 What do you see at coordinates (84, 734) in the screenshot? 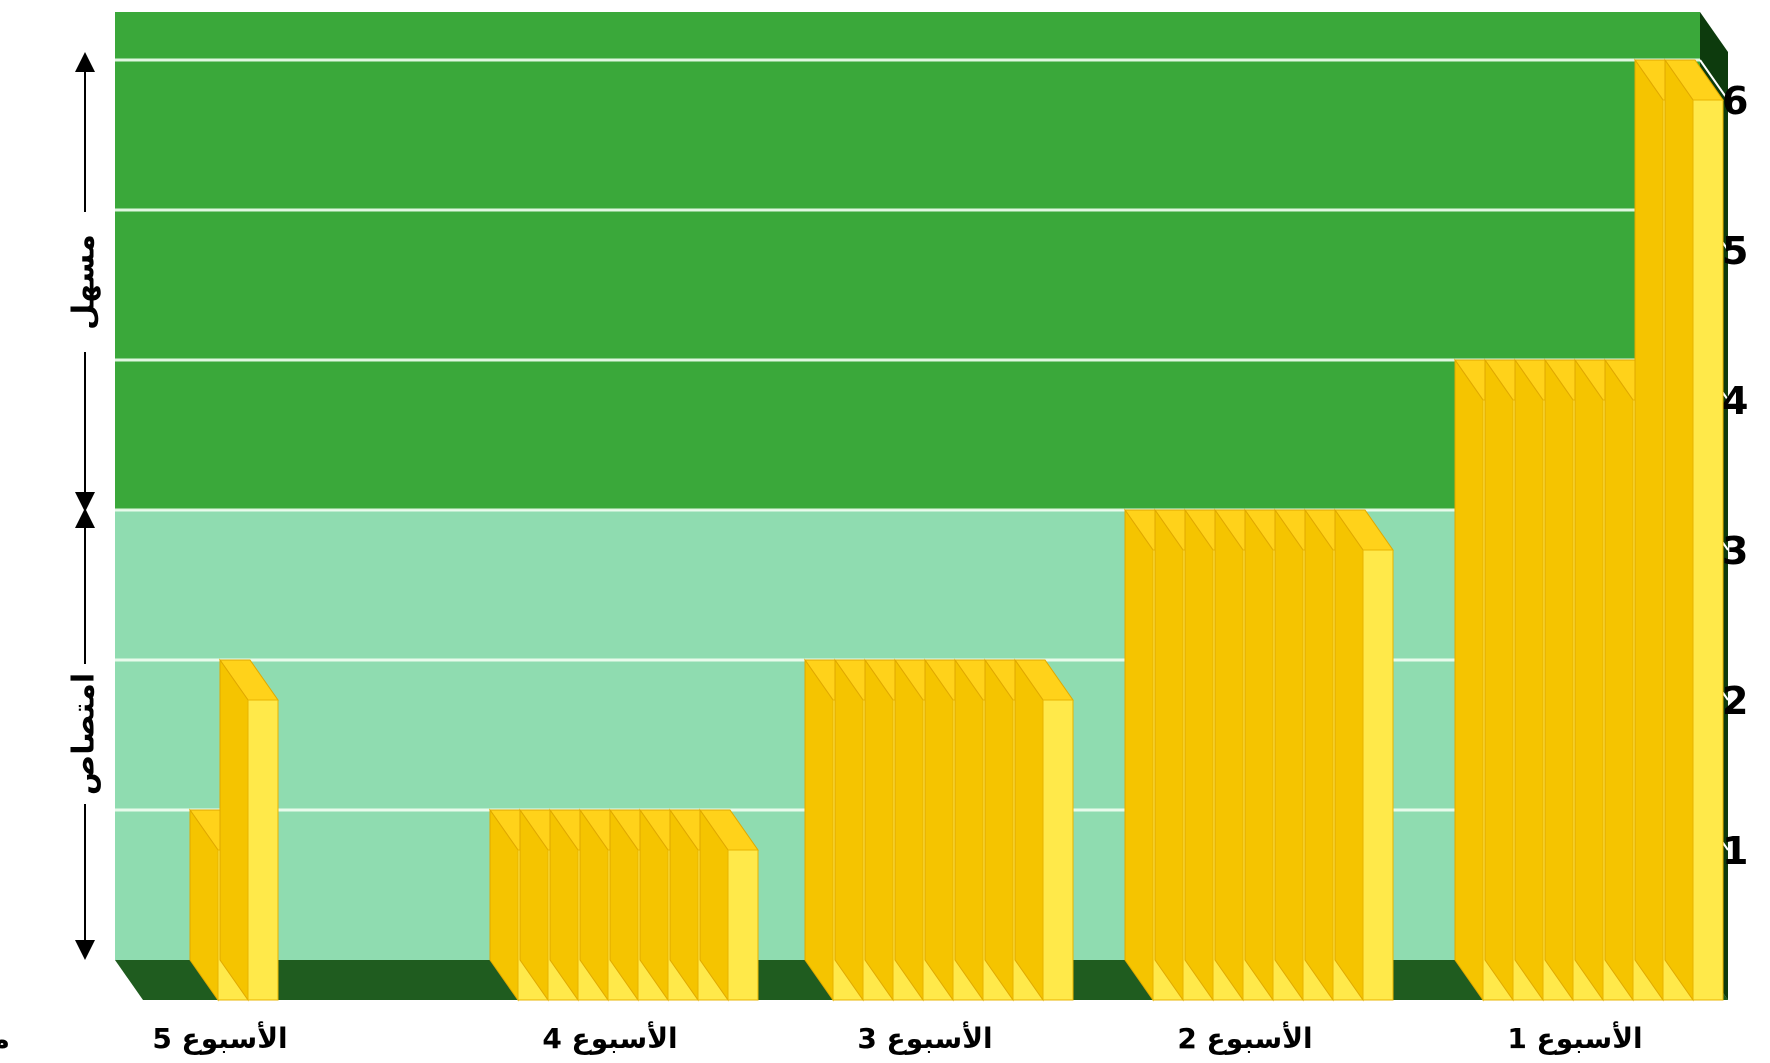
I see `zone-label-1: امتصاص` at bounding box center [84, 734].